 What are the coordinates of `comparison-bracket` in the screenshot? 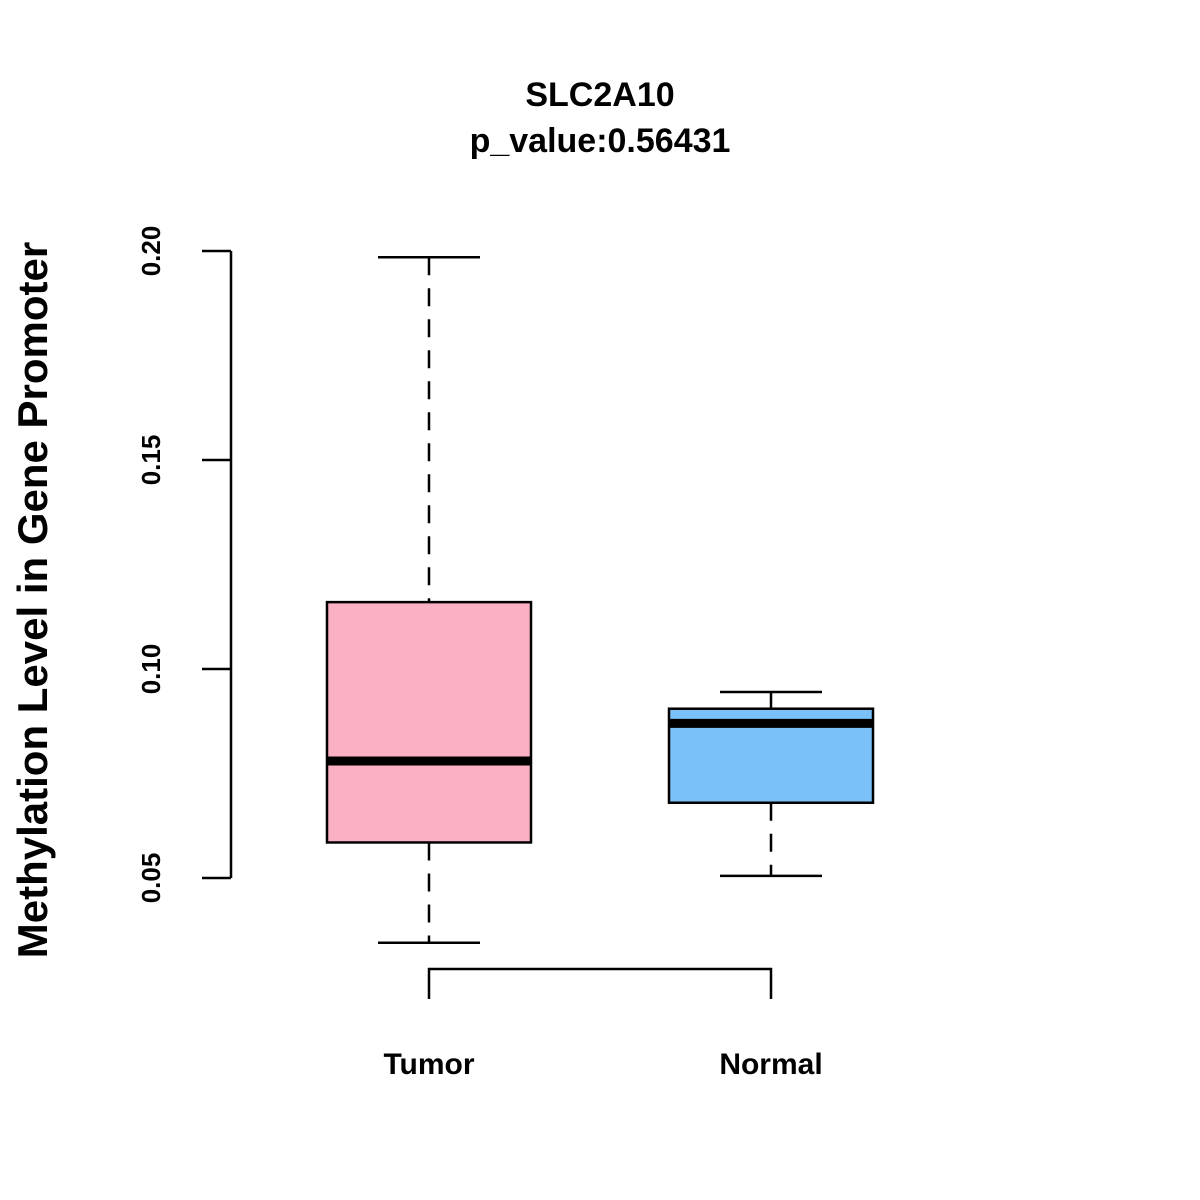 It's located at (600, 983).